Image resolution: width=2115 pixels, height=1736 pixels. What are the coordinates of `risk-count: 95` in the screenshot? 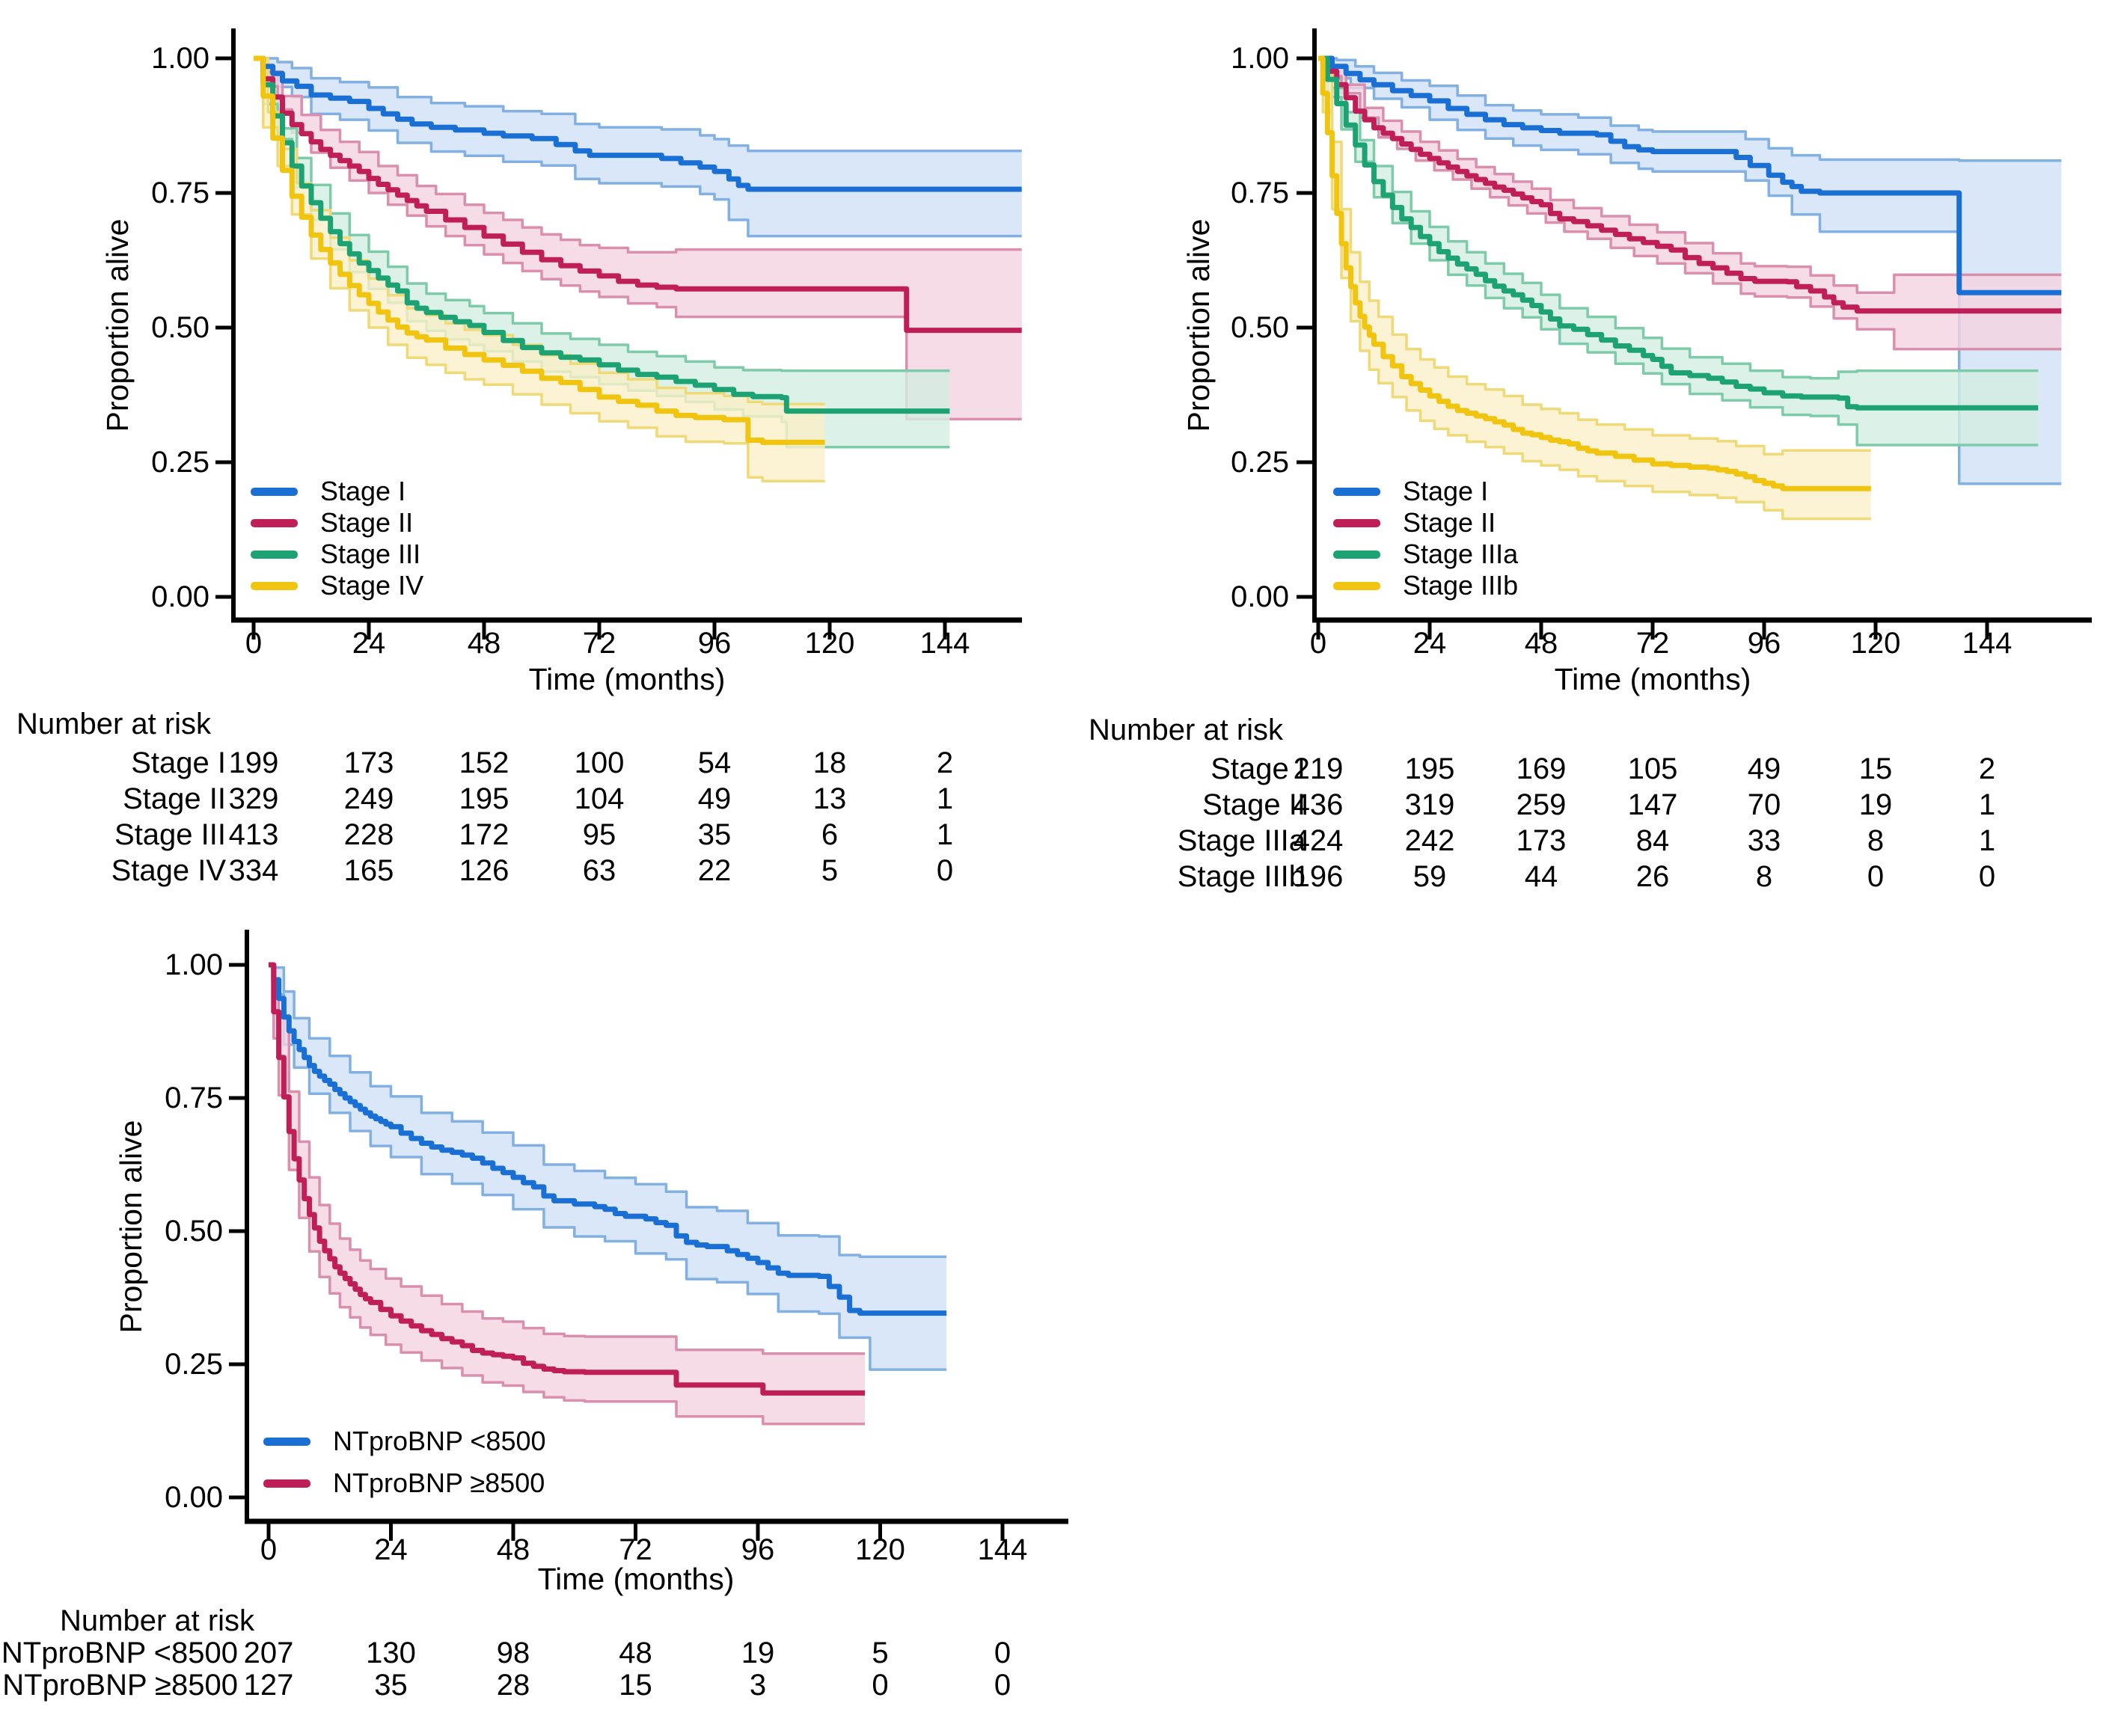 It's located at (599, 834).